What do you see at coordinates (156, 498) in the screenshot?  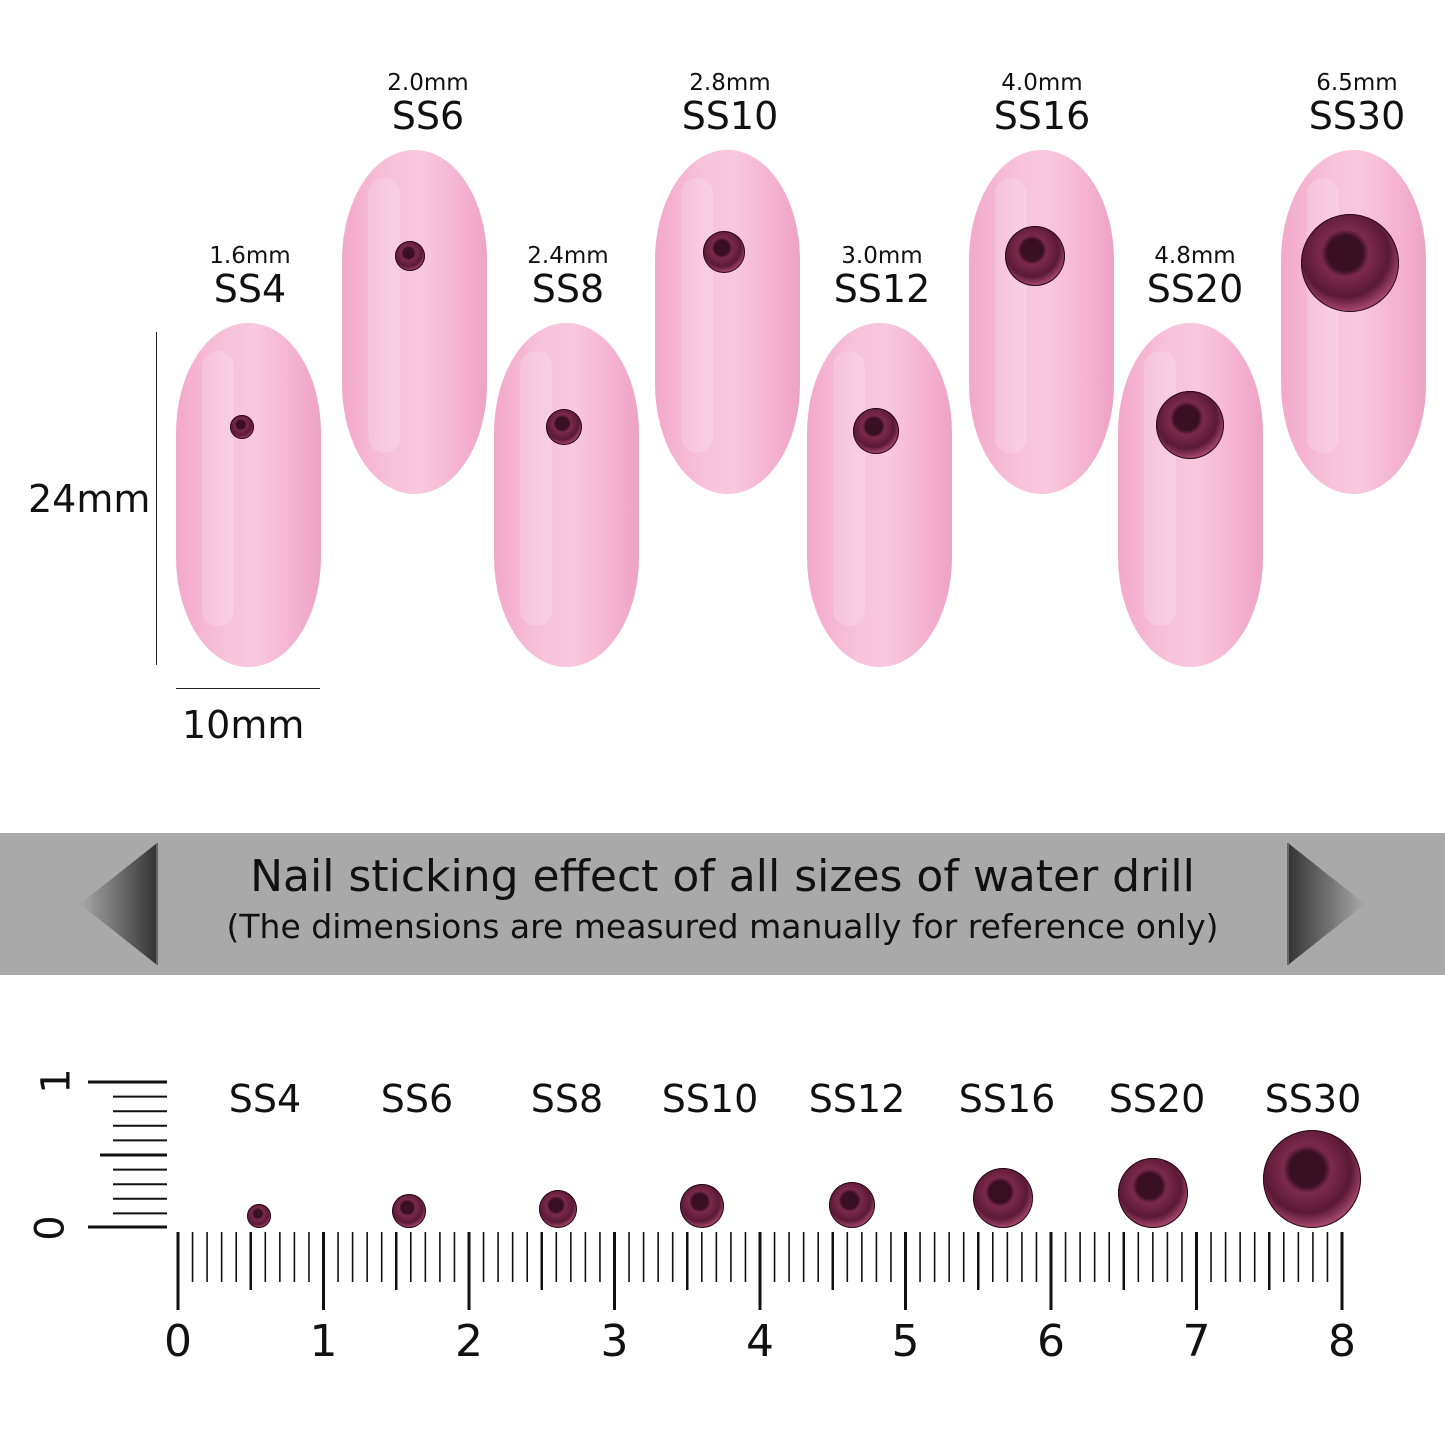 I see `height-measure-line` at bounding box center [156, 498].